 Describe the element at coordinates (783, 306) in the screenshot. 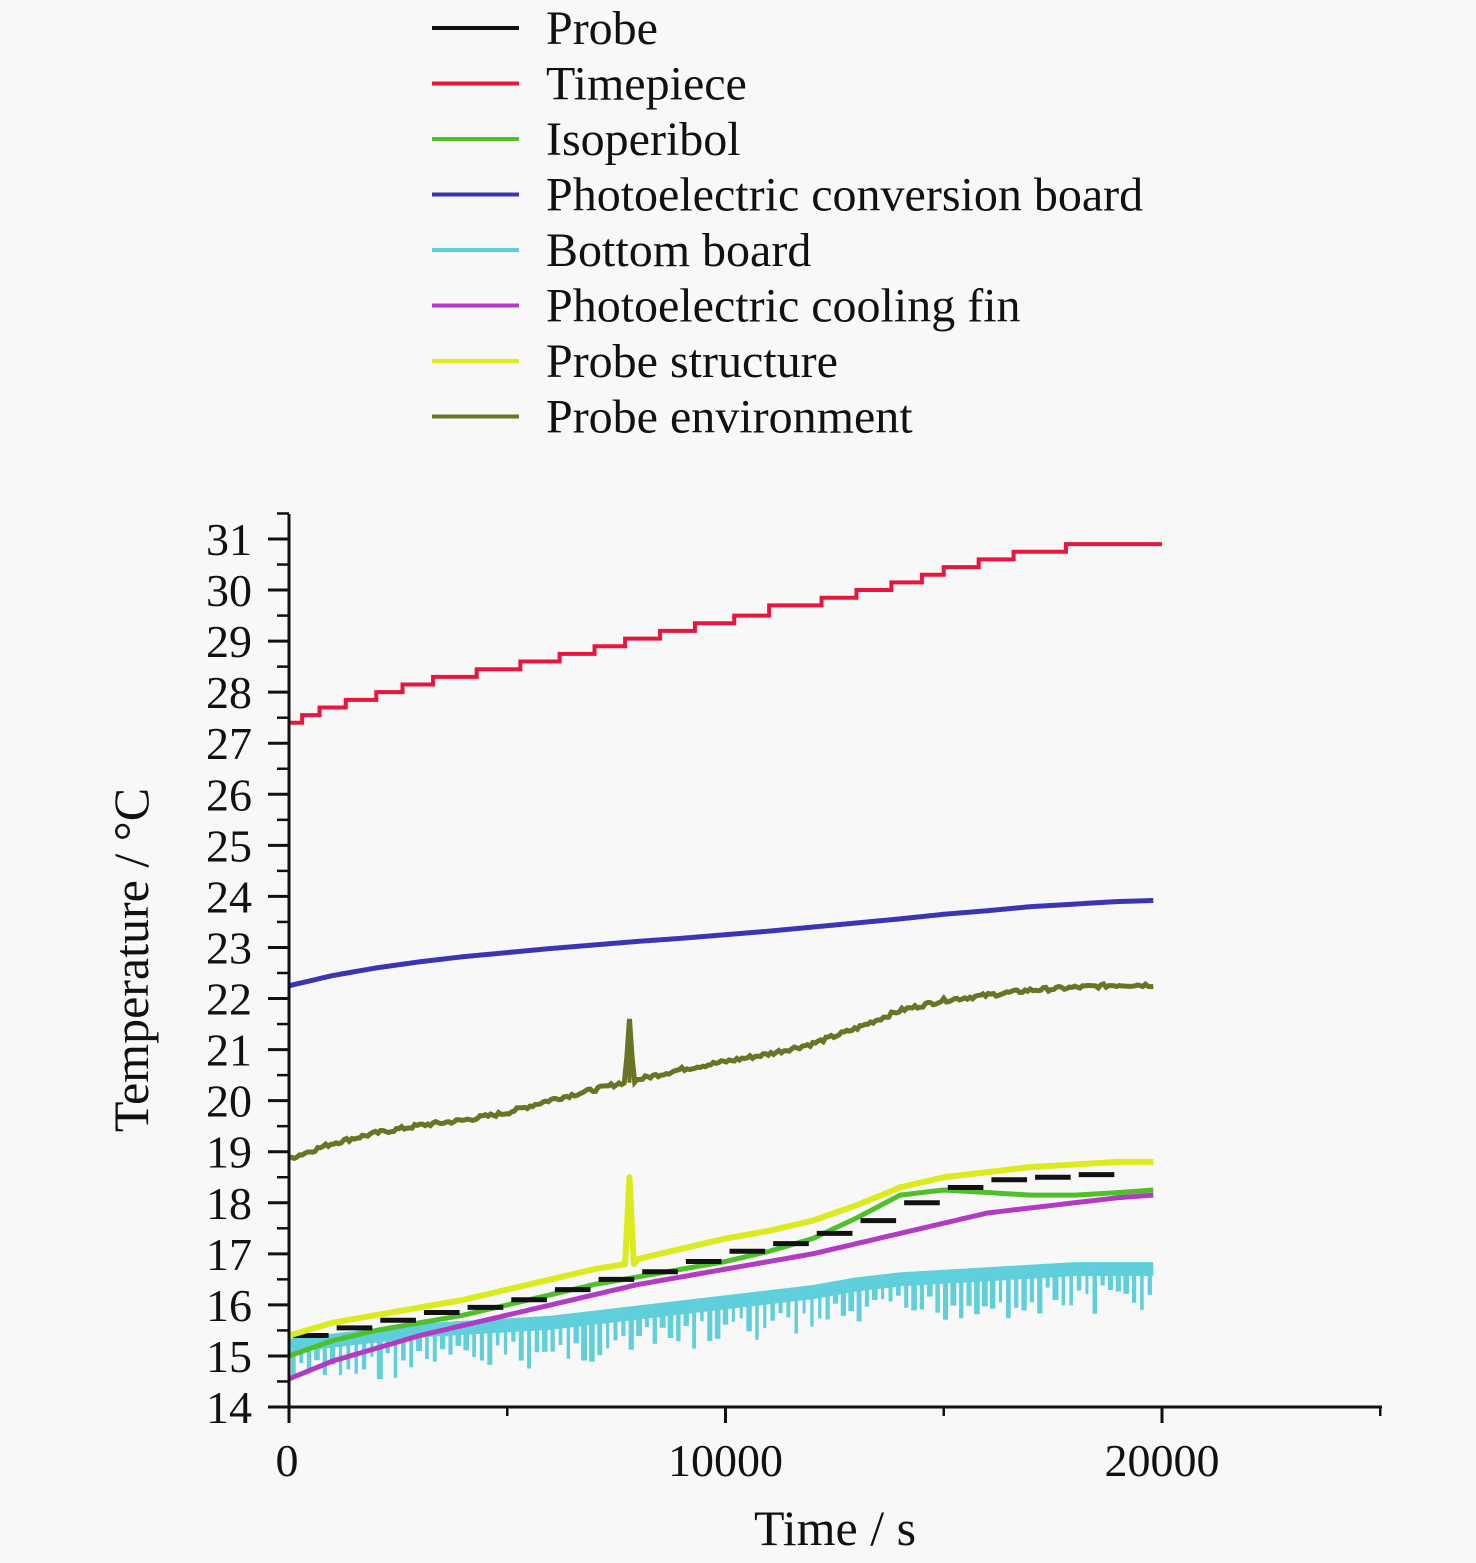

I see `legend-label: Photoelectric cooling fin` at that location.